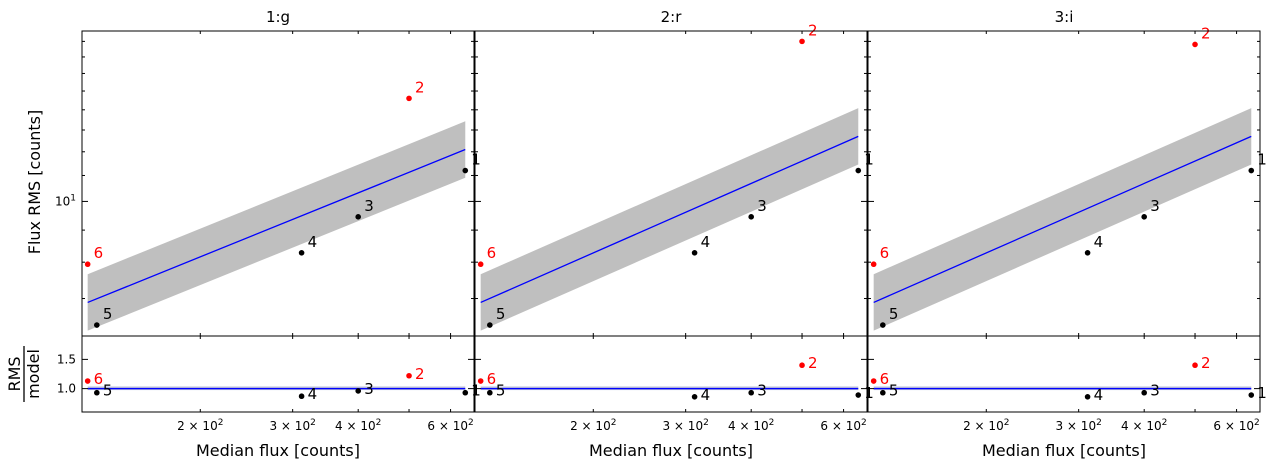 This screenshot has width=1270, height=469. Describe the element at coordinates (65, 200) in the screenshot. I see `y-tick-label: 101` at that location.